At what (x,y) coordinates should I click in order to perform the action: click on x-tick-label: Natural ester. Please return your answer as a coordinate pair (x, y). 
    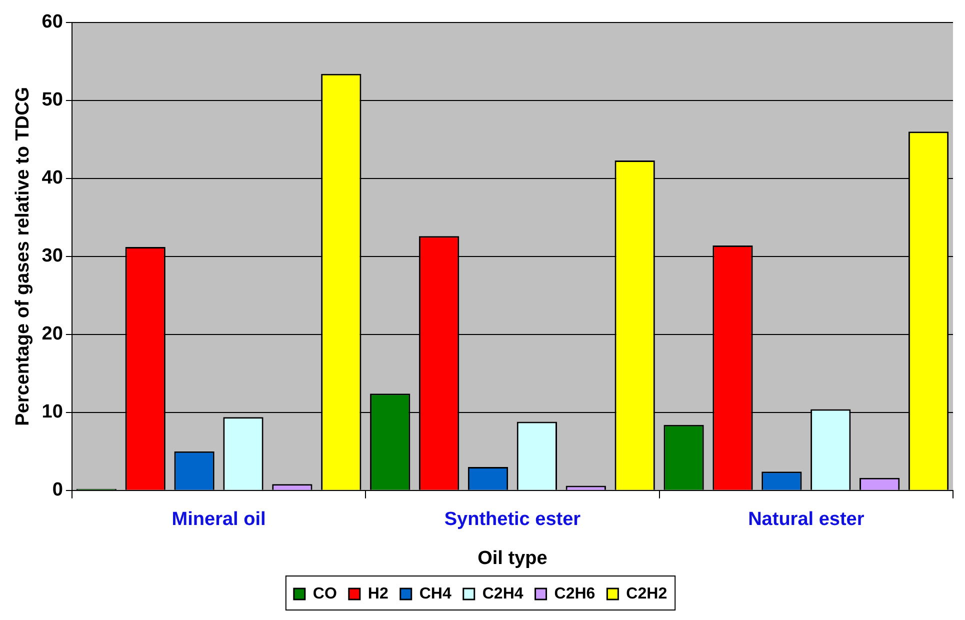
    Looking at the image, I should click on (806, 519).